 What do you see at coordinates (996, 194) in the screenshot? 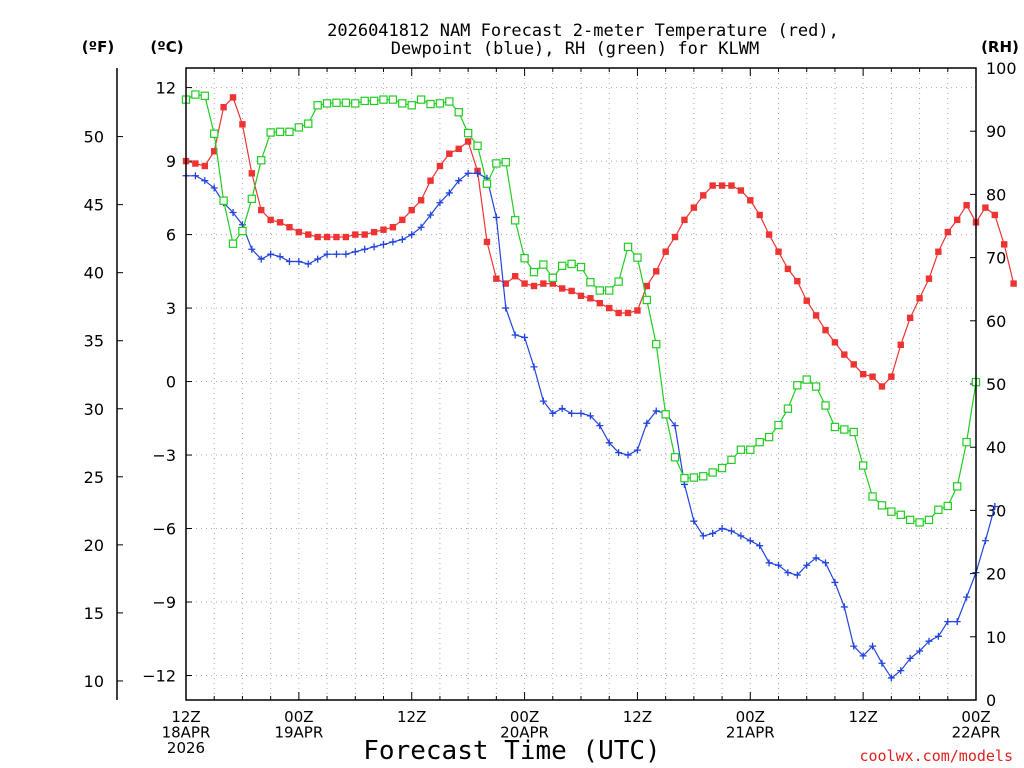
I see `rh-tick-label: 80` at bounding box center [996, 194].